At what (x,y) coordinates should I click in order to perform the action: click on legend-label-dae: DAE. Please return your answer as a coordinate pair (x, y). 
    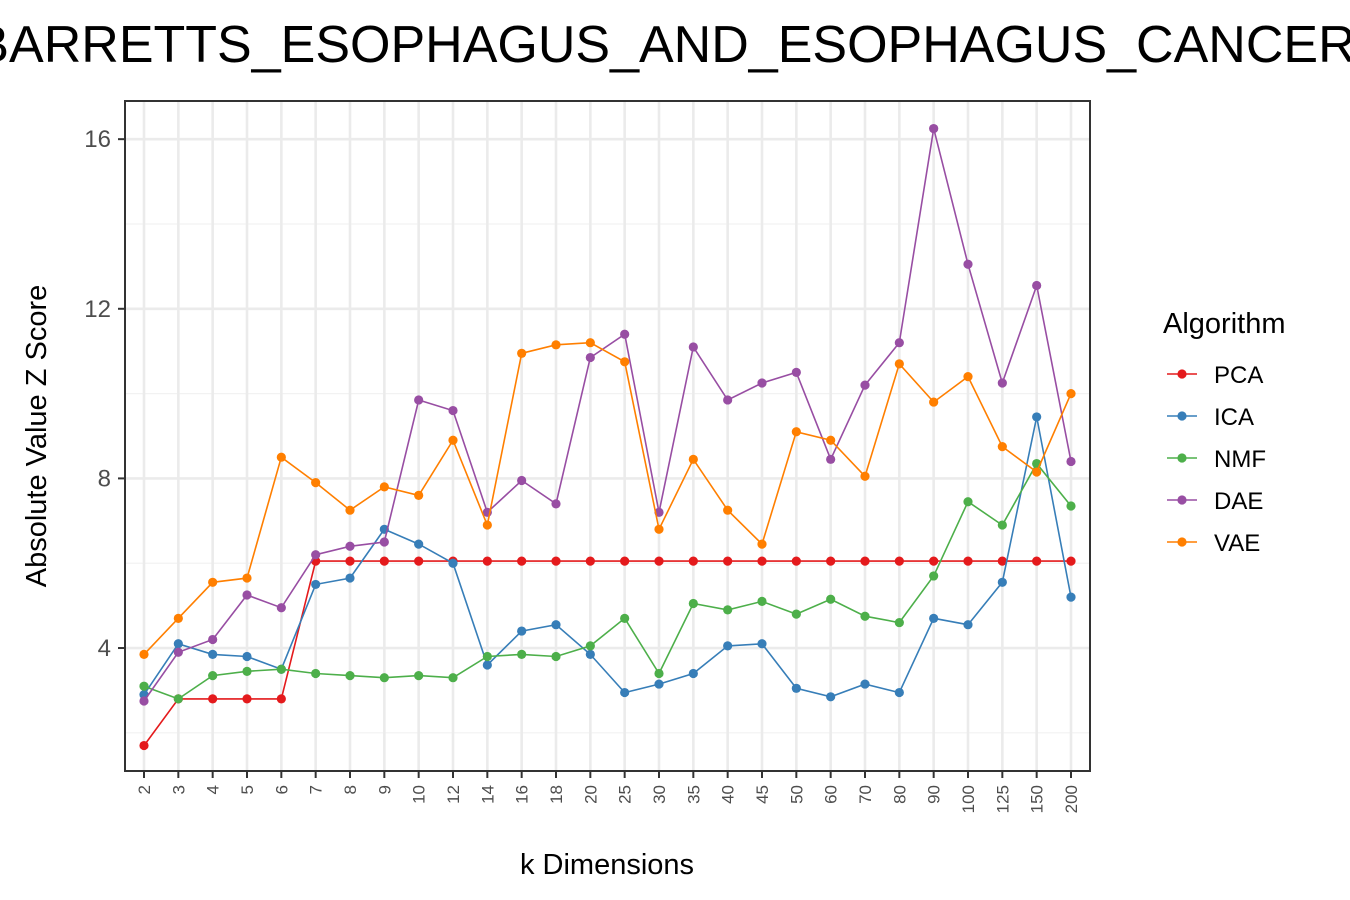
    Looking at the image, I should click on (1238, 501).